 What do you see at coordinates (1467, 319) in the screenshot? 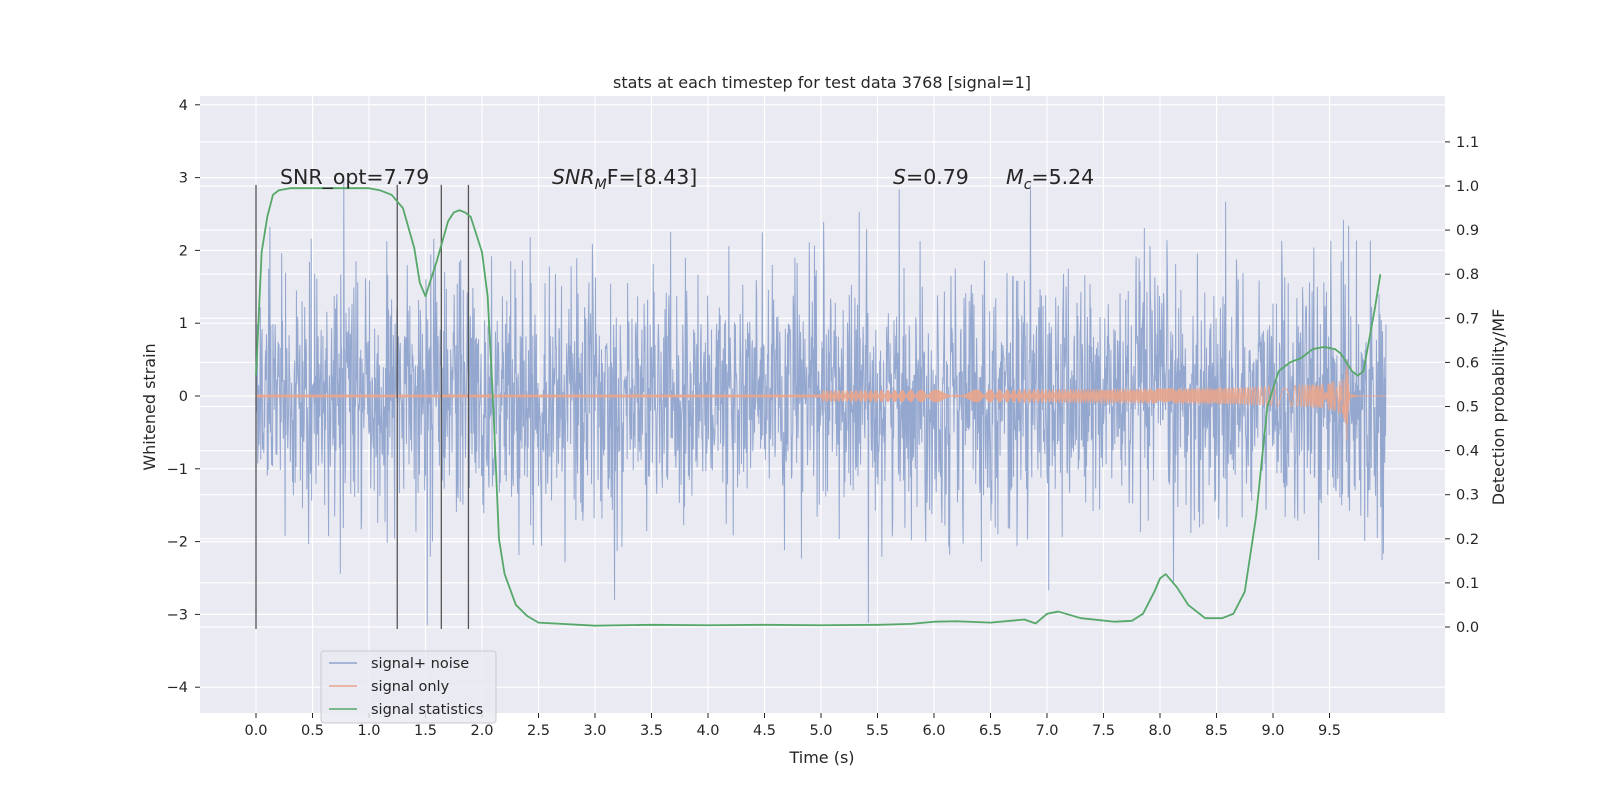
I see `y-right-tick-label-7: 0.7` at bounding box center [1467, 319].